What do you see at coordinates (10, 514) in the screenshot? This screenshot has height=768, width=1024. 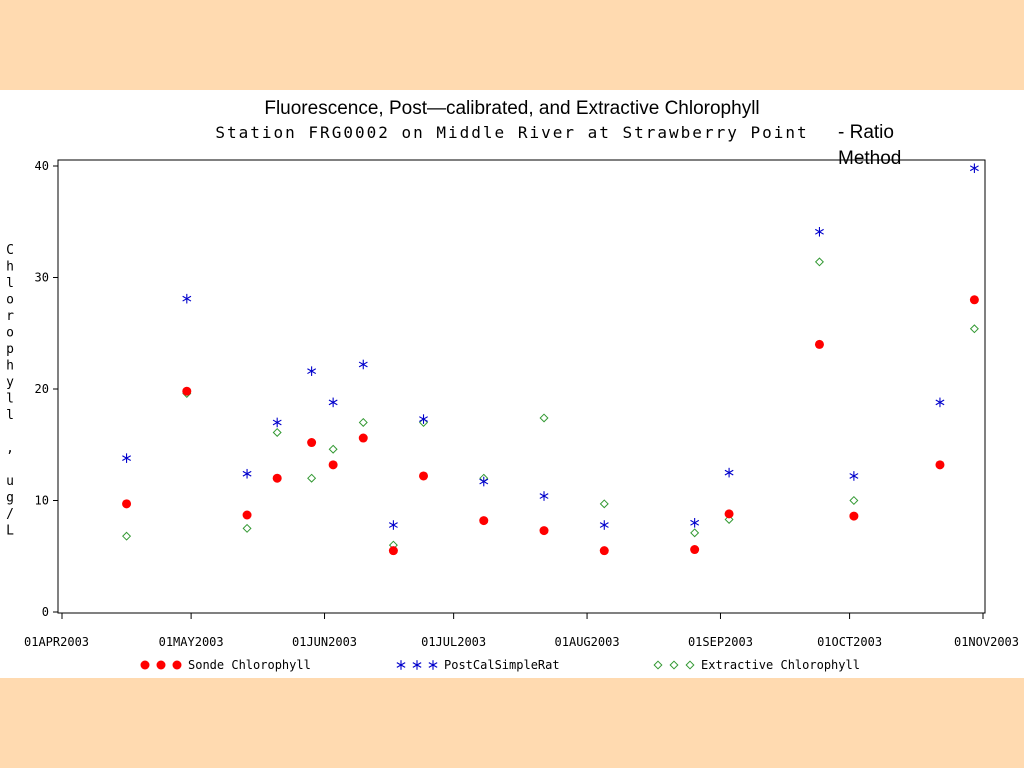 I see `y-label-char: /` at bounding box center [10, 514].